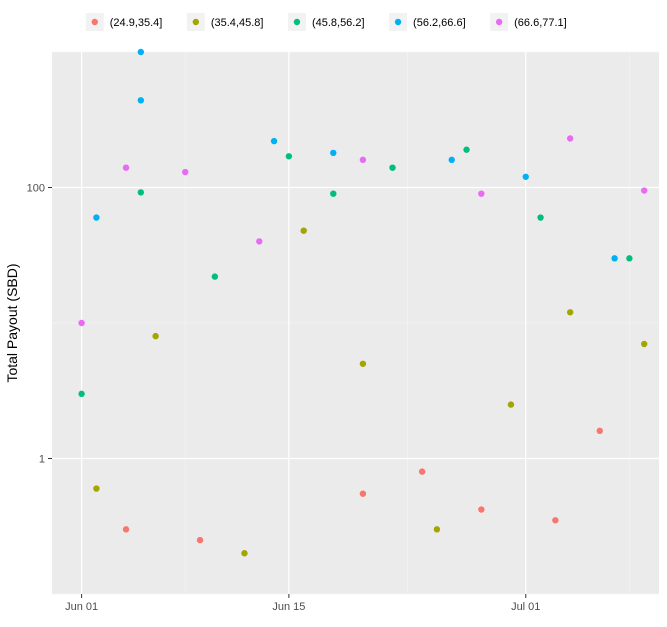  Describe the element at coordinates (12, 322) in the screenshot. I see `y-axis-title: Total Payout (SBD)` at that location.